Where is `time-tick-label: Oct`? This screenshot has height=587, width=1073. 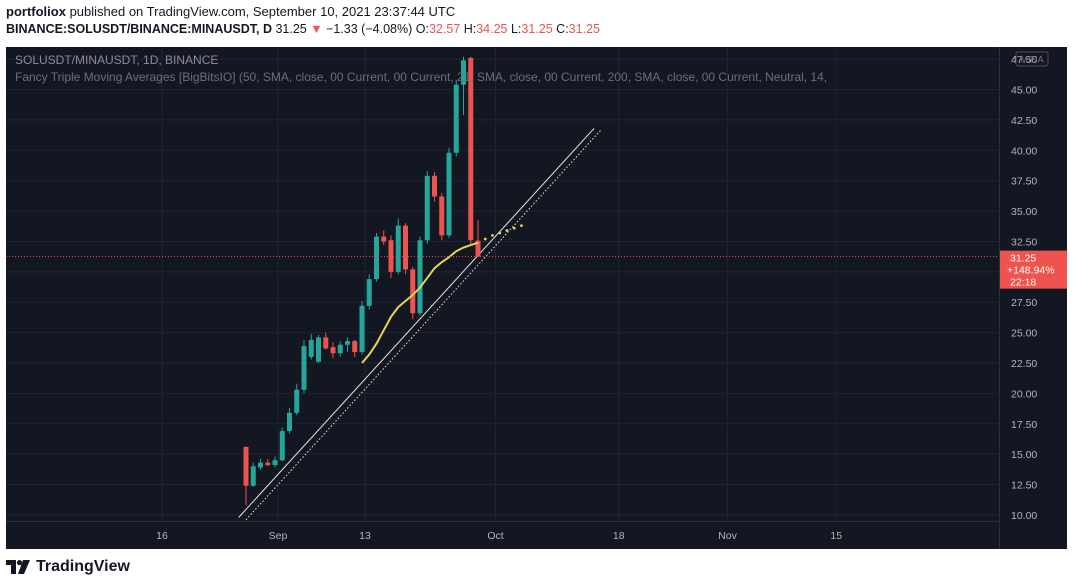
time-tick-label: Oct is located at coordinates (495, 536).